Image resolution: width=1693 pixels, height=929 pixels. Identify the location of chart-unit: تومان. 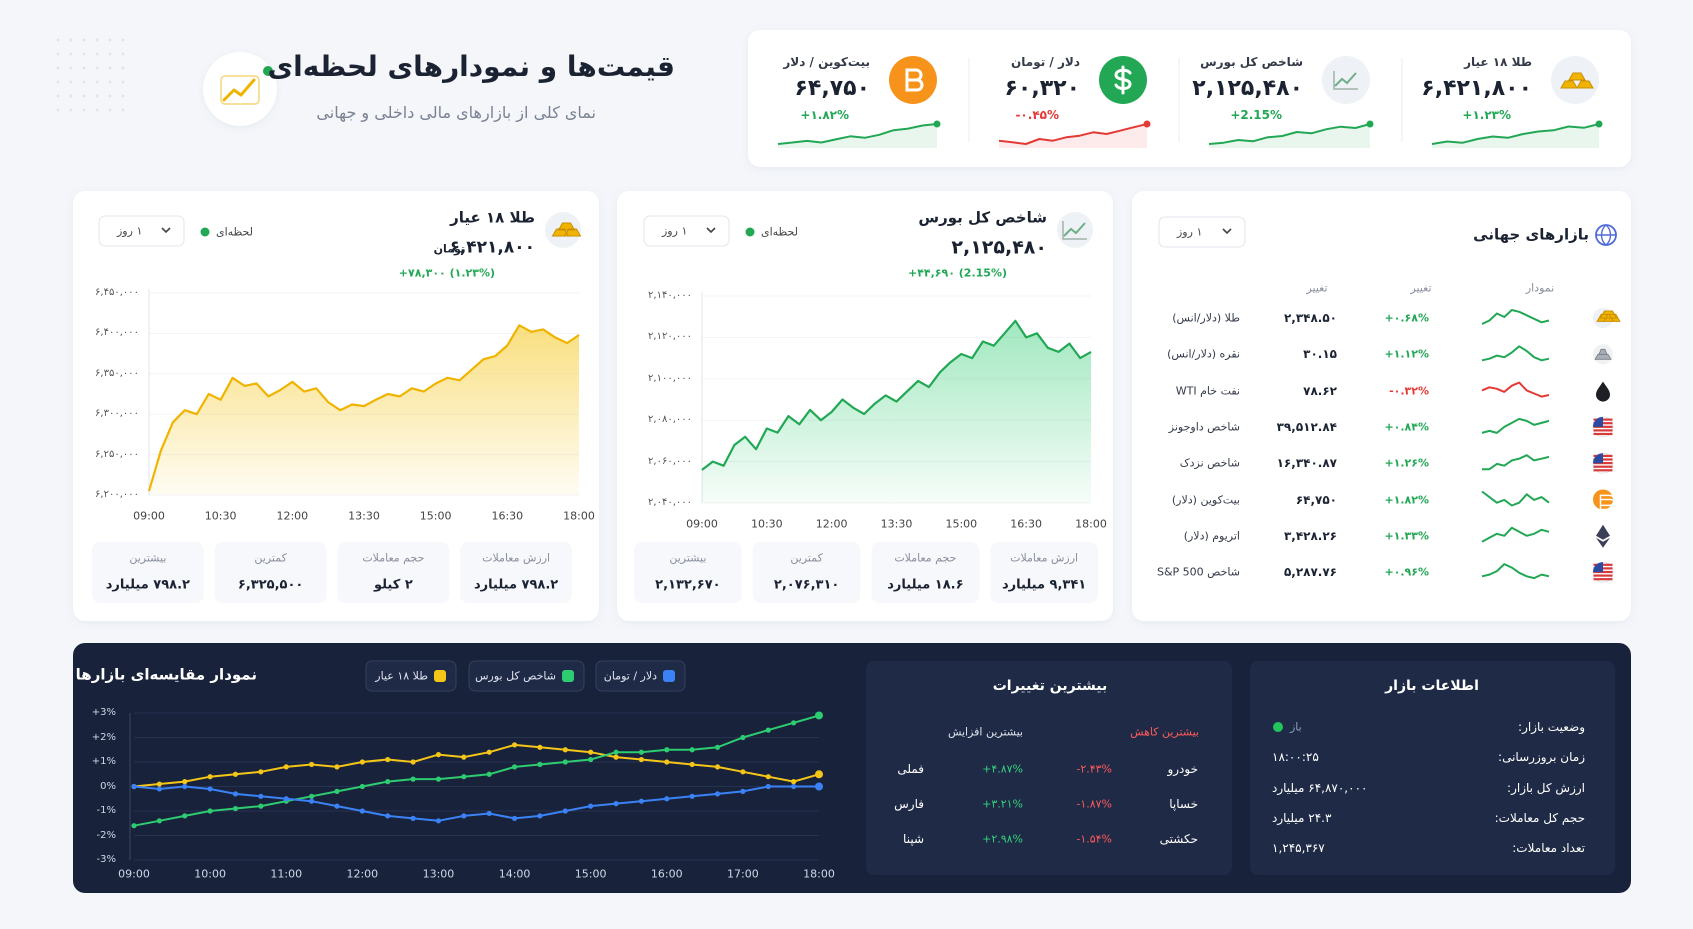
(449, 249).